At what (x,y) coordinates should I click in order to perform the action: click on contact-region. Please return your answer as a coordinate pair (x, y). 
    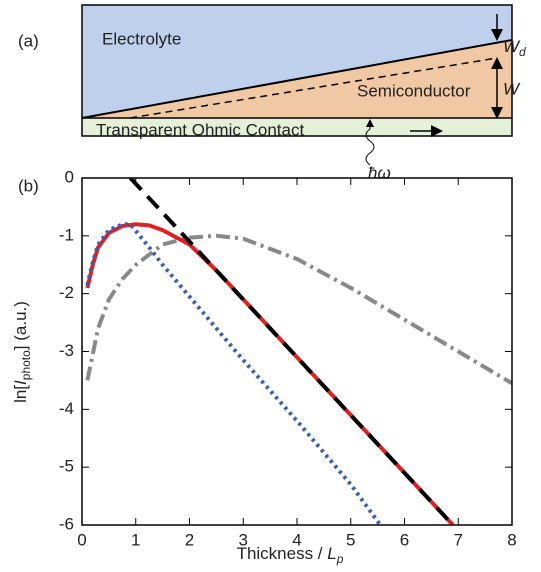
    Looking at the image, I should click on (297, 127).